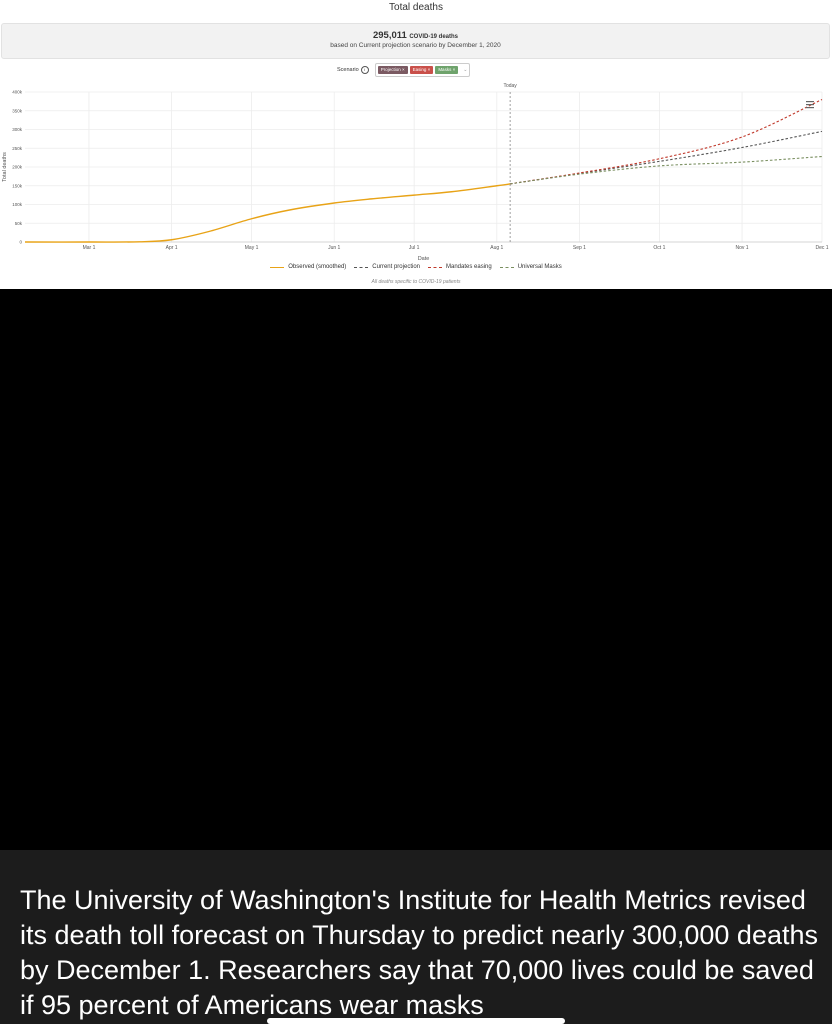 The height and width of the screenshot is (1024, 832). Describe the element at coordinates (17, 110) in the screenshot. I see `y-tick-label: 350k` at that location.